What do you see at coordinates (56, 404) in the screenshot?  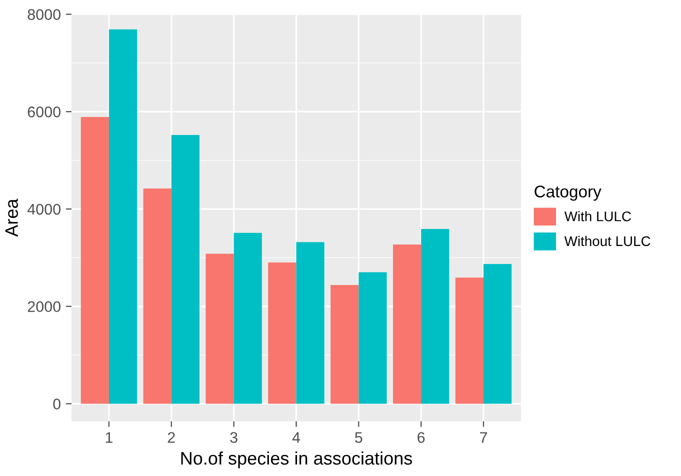 I see `y-tick-label: 0` at bounding box center [56, 404].